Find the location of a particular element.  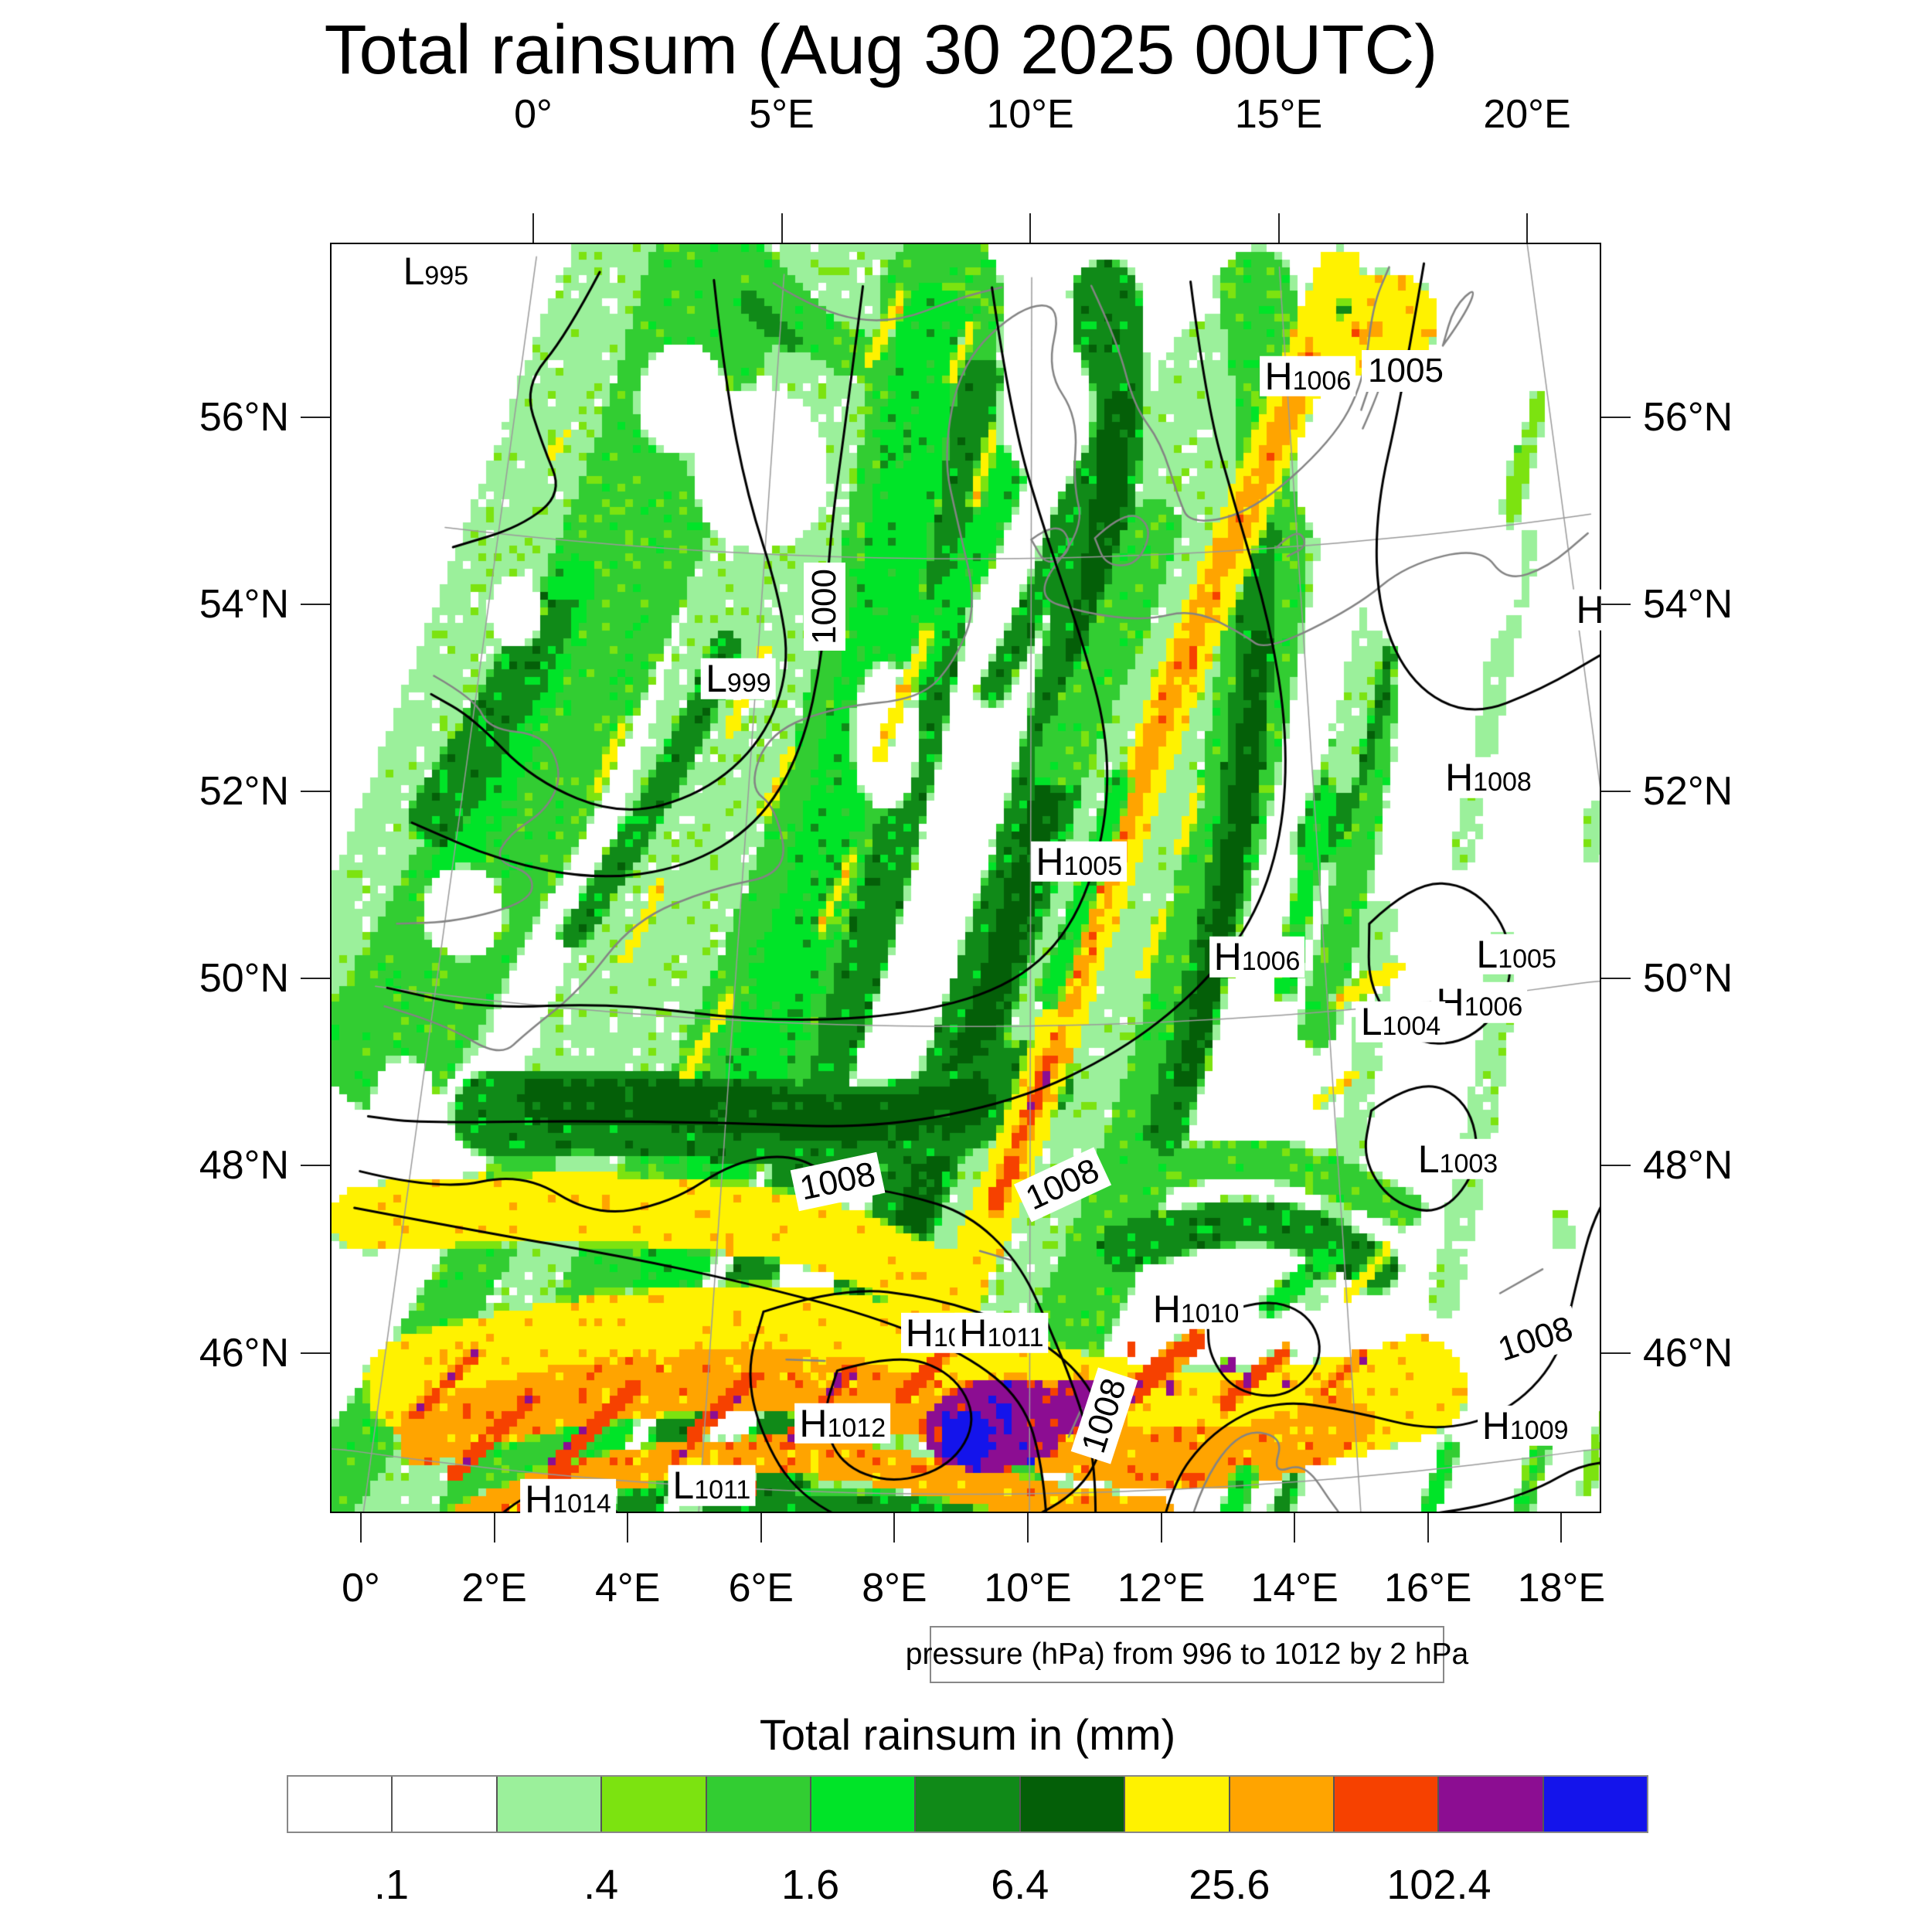

bottom-axis-label: 2°E is located at coordinates (494, 1588).